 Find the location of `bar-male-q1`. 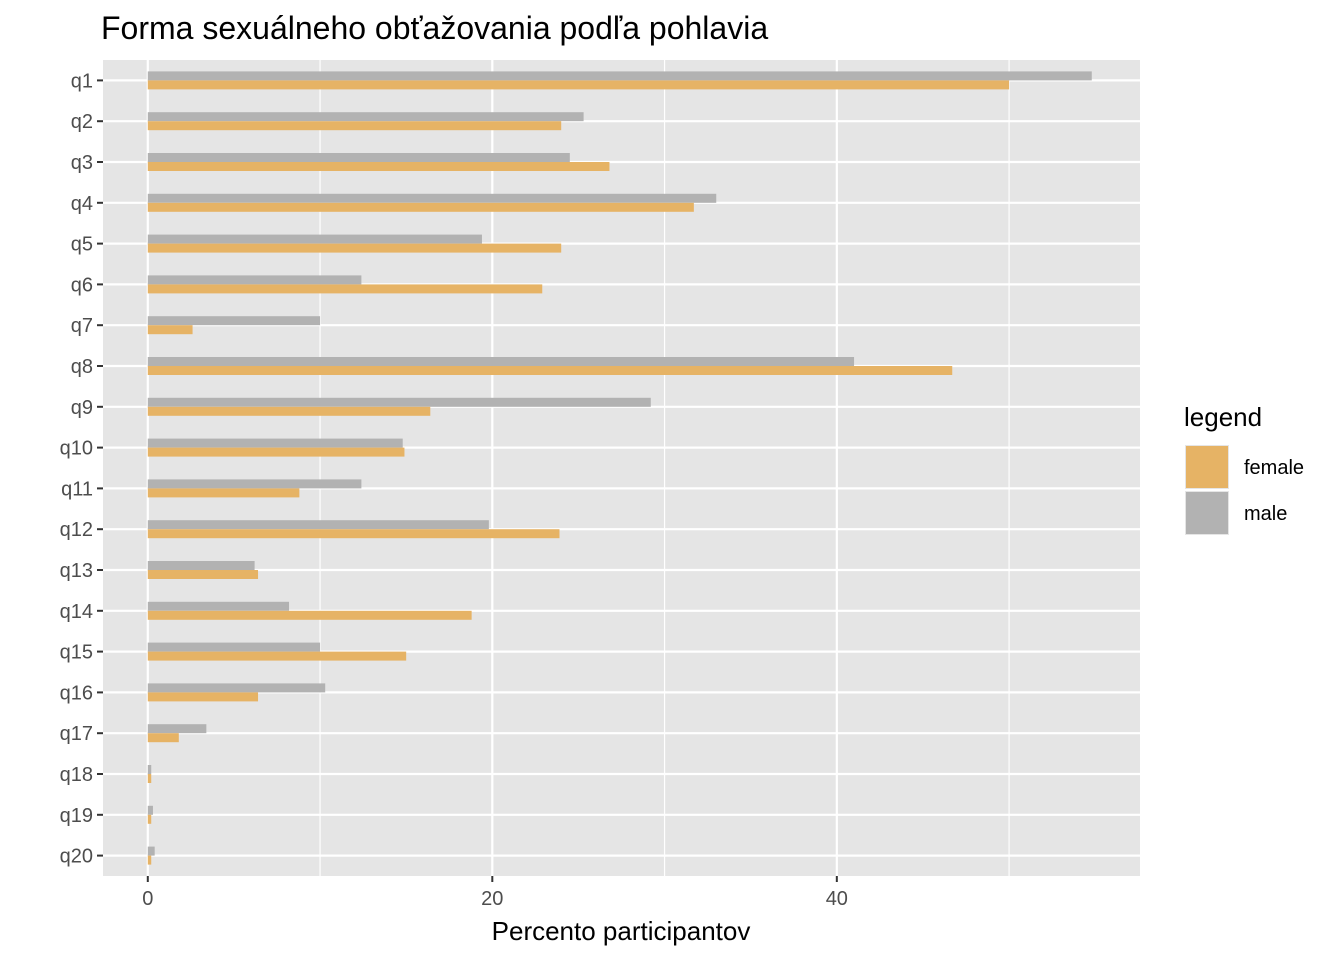

bar-male-q1 is located at coordinates (619, 76).